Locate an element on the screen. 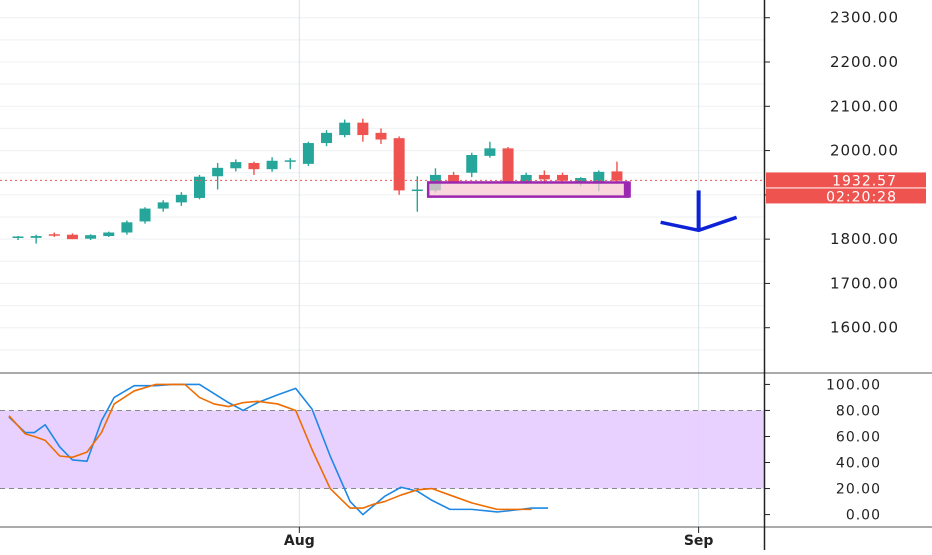 The width and height of the screenshot is (932, 555). price-axis-label: 1700.00 is located at coordinates (864, 283).